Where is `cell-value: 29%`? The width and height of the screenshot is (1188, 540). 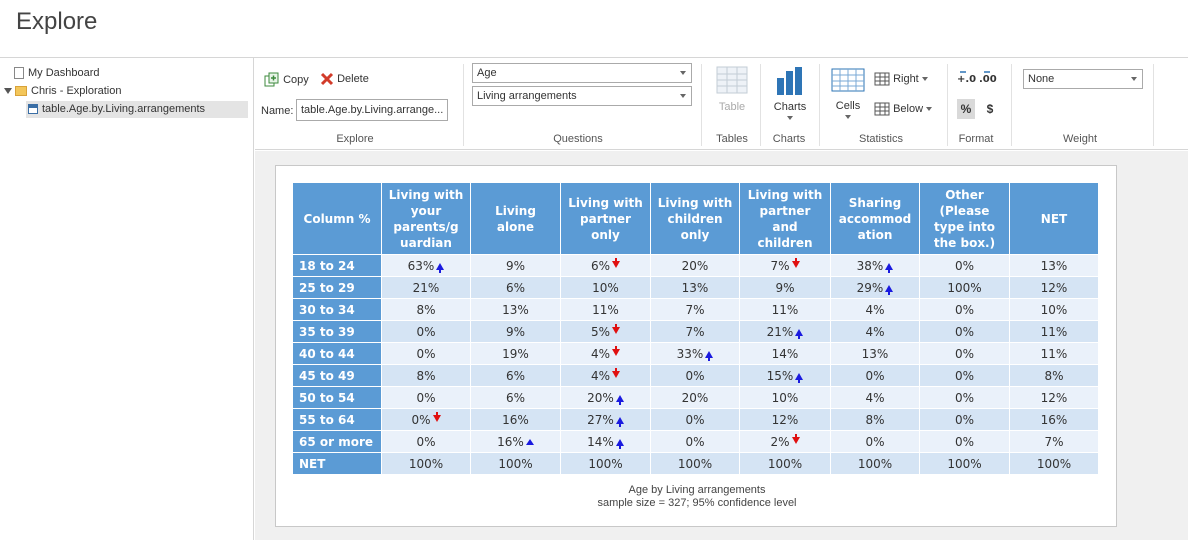 cell-value: 29% is located at coordinates (870, 287).